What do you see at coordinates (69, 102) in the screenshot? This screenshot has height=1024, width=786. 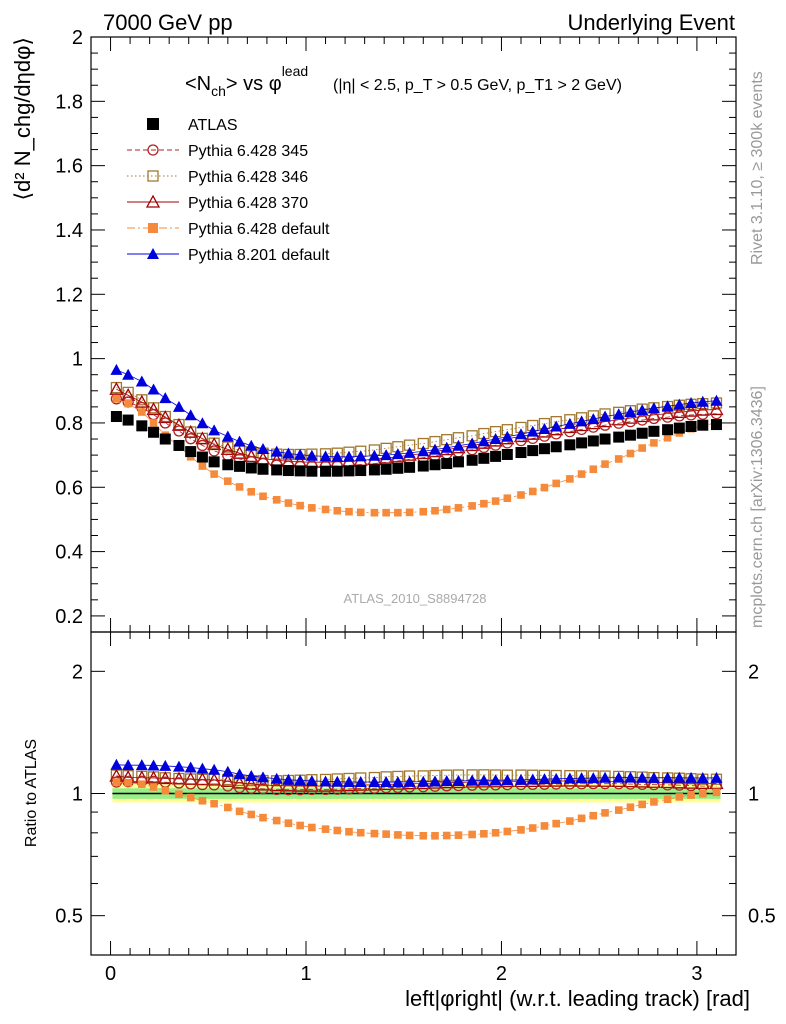 I see `main-y-tick-label: 1.8` at bounding box center [69, 102].